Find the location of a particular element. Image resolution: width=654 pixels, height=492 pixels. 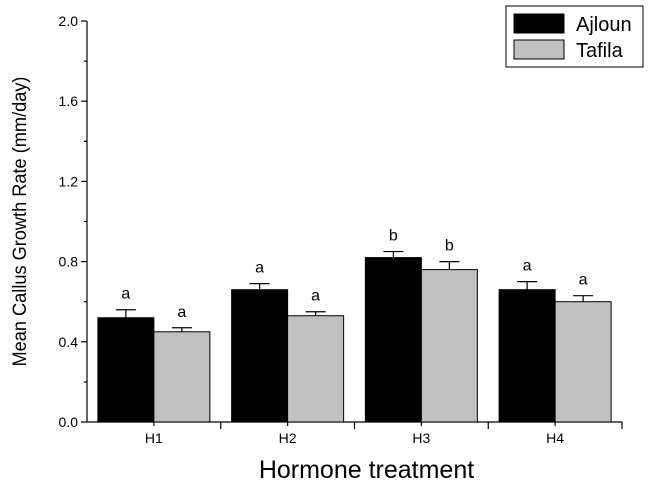

bar-tafila-h2 is located at coordinates (316, 369).